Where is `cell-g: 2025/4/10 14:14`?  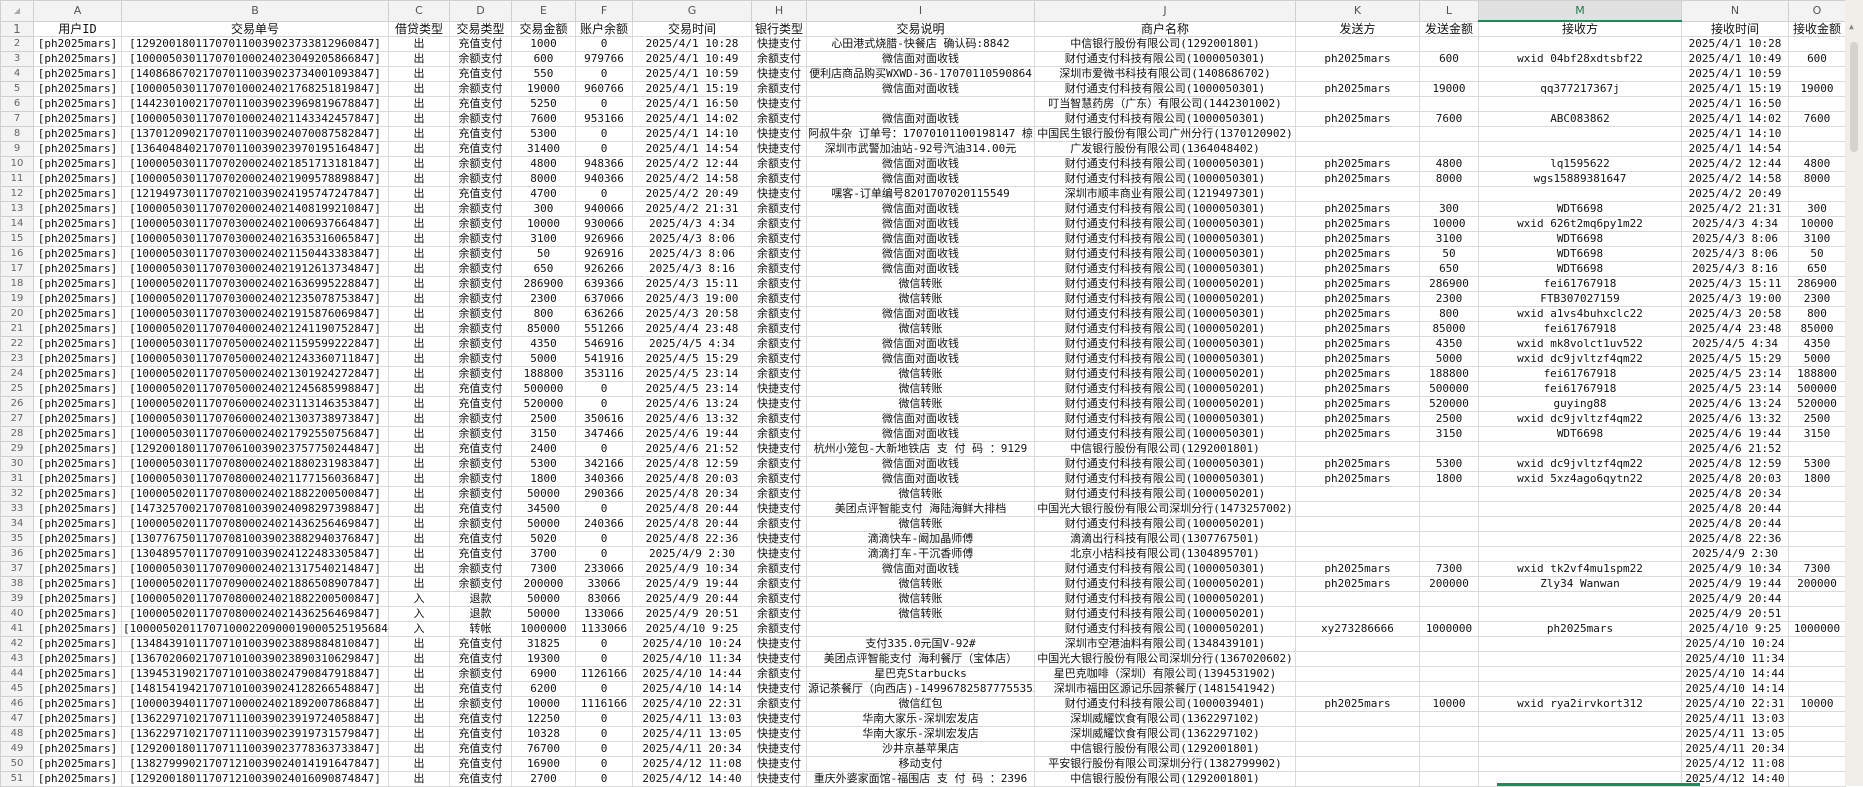 cell-g: 2025/4/10 14:14 is located at coordinates (692, 689).